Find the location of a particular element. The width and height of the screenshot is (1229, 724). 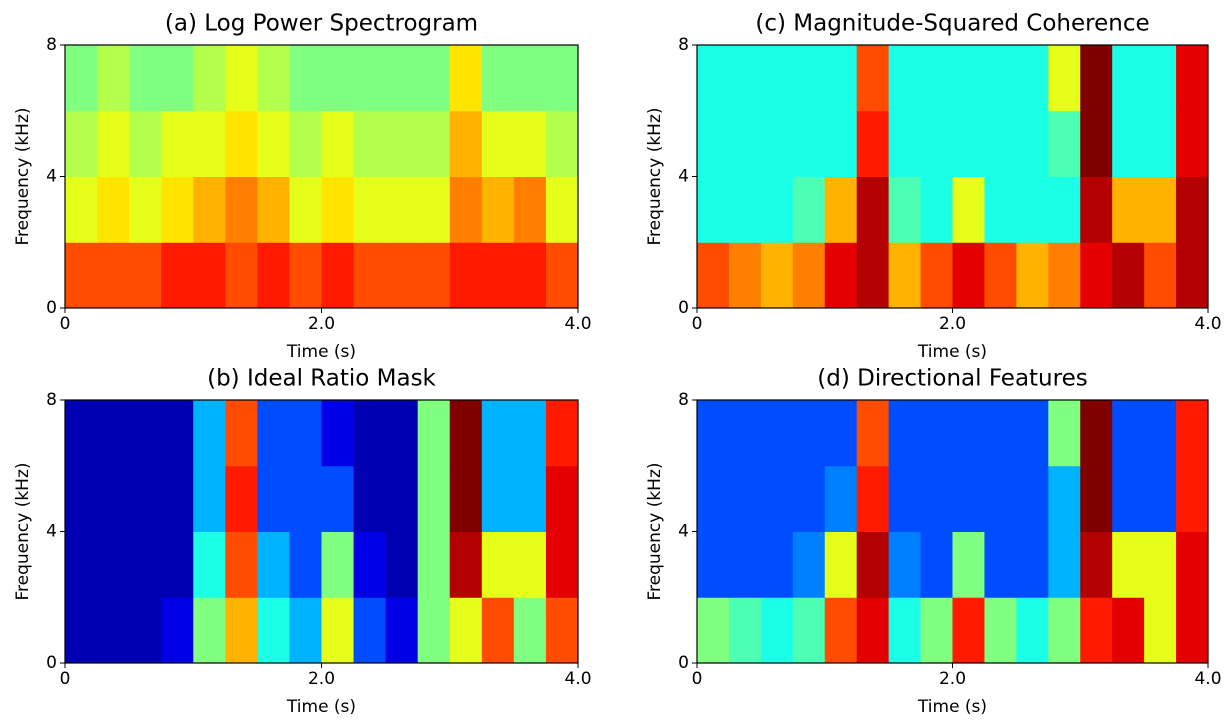

y-axis-label: Frequency (kHz) is located at coordinates (23, 531).